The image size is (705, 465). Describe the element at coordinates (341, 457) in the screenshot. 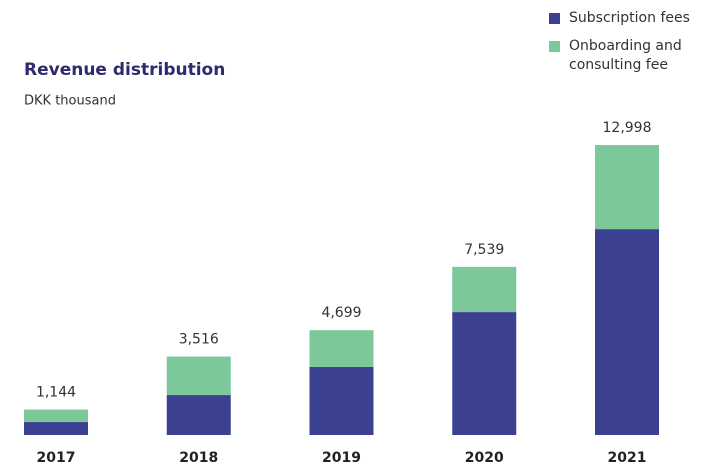

I see `x-tick-label: 2019` at that location.